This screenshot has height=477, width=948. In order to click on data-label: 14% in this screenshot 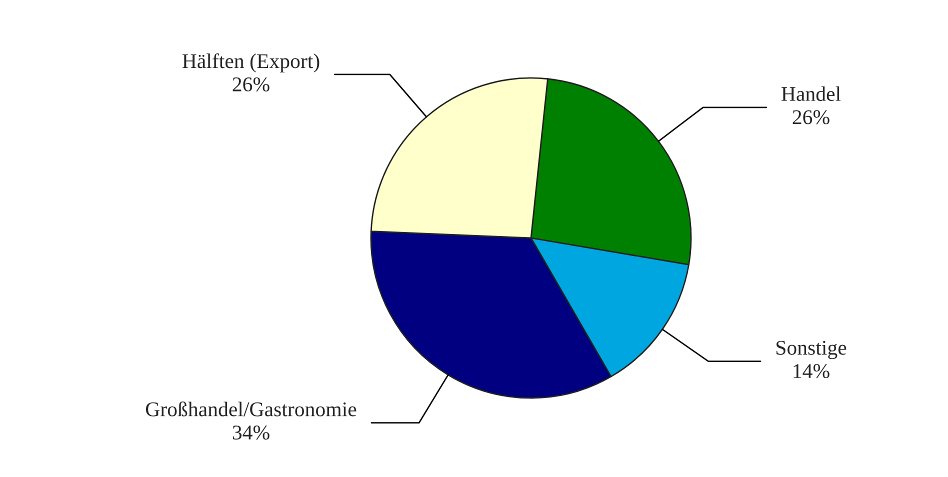, I will do `click(812, 371)`.